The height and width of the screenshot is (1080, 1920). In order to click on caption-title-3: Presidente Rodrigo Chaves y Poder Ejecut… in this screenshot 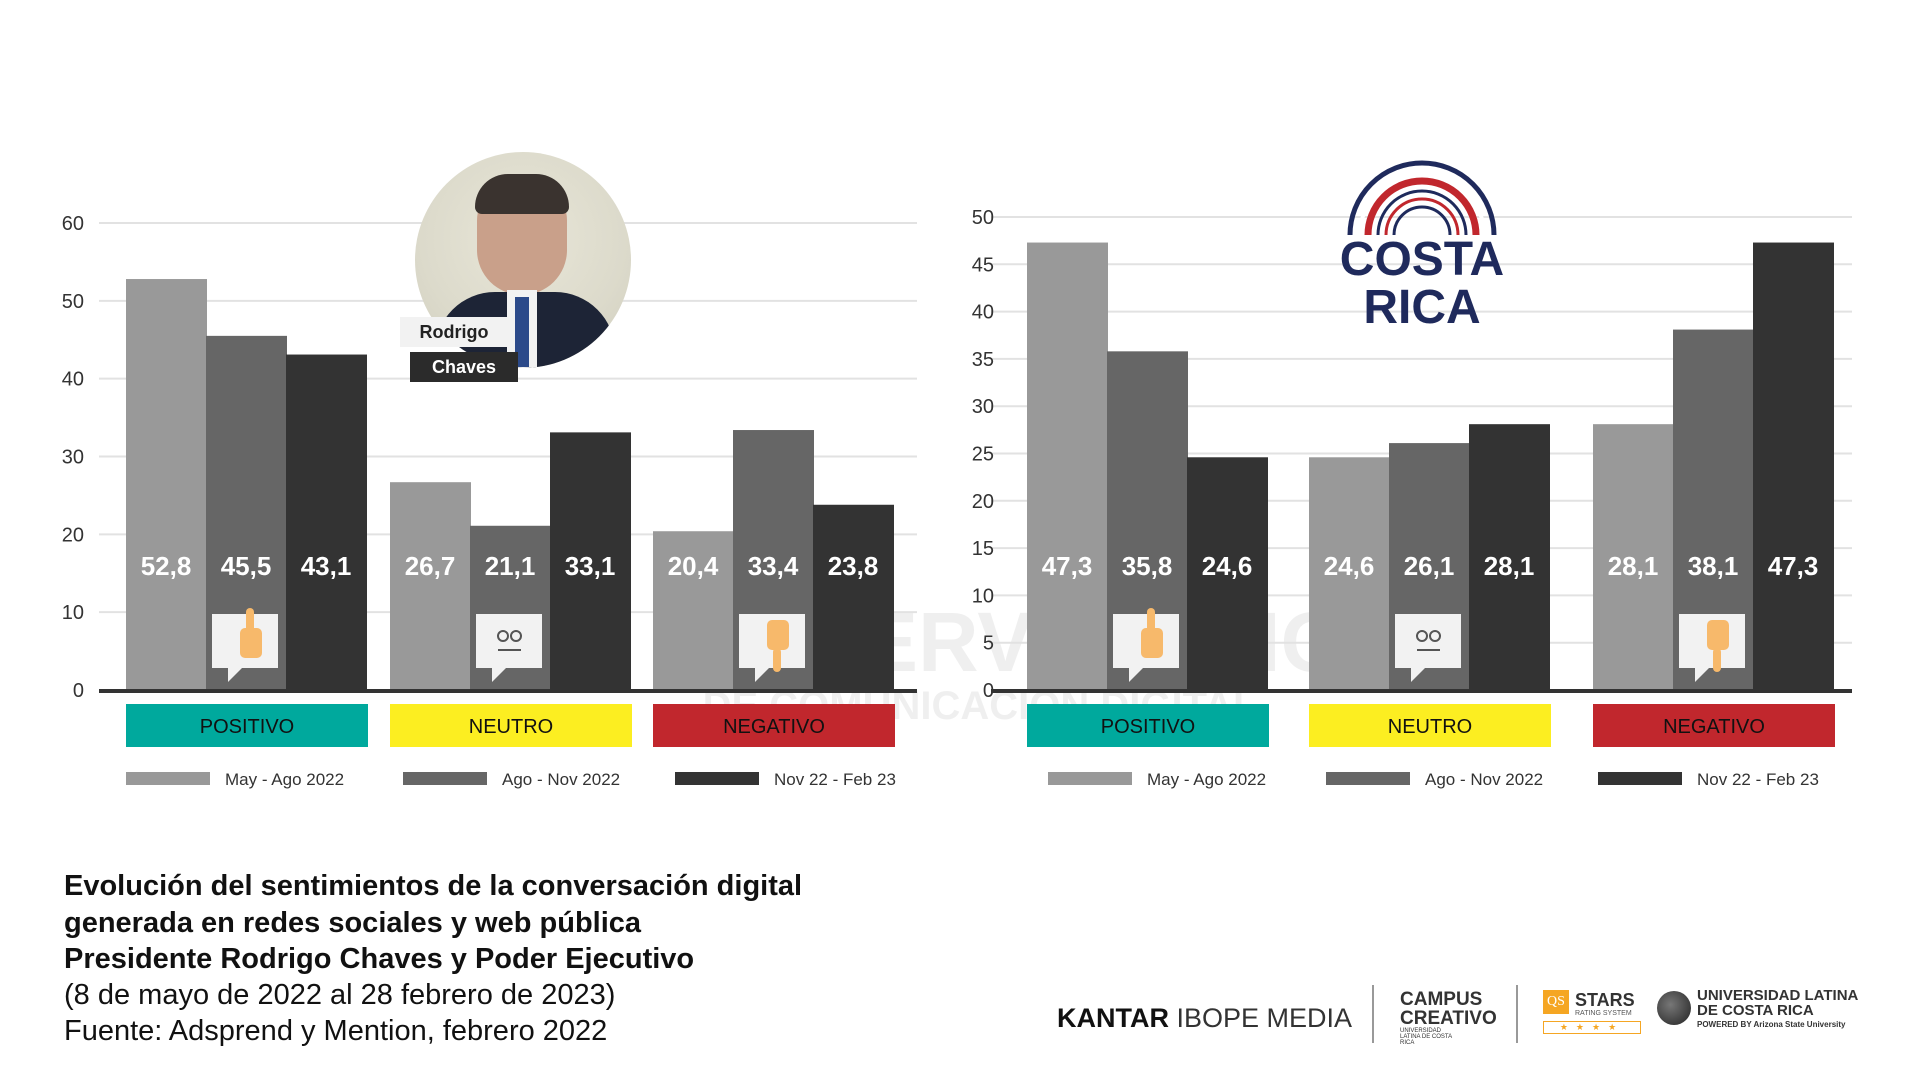, I will do `click(379, 959)`.